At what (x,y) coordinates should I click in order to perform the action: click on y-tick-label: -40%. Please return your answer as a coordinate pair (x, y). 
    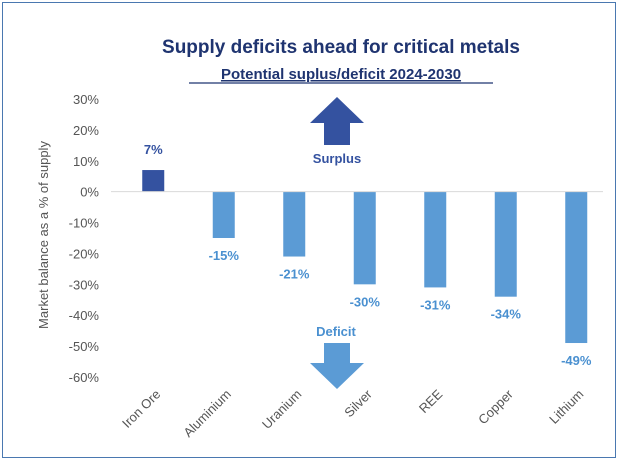
    Looking at the image, I should click on (84, 315).